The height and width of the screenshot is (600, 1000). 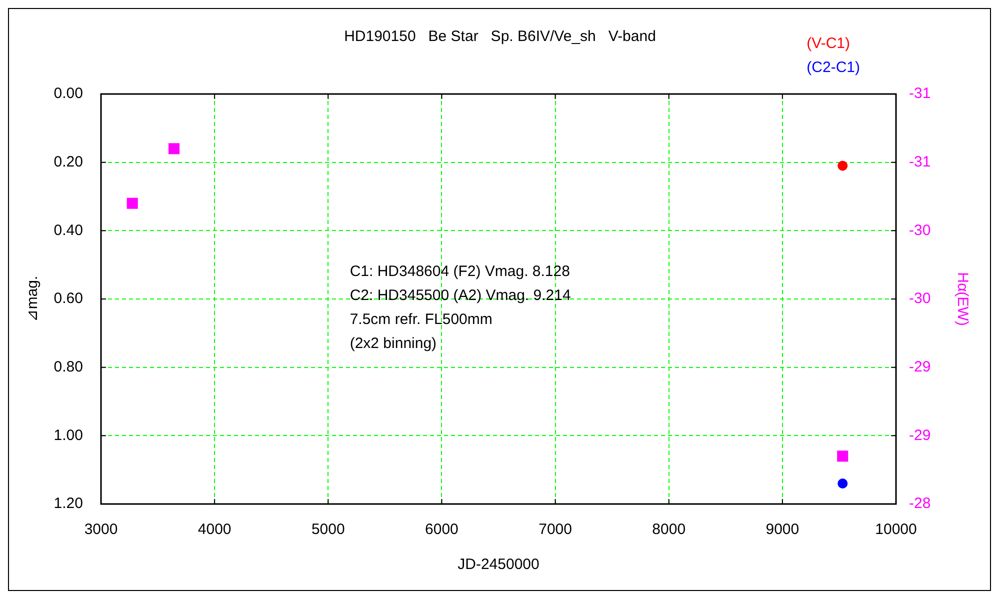 I want to click on y-tick-label: 0.00, so click(x=68, y=93).